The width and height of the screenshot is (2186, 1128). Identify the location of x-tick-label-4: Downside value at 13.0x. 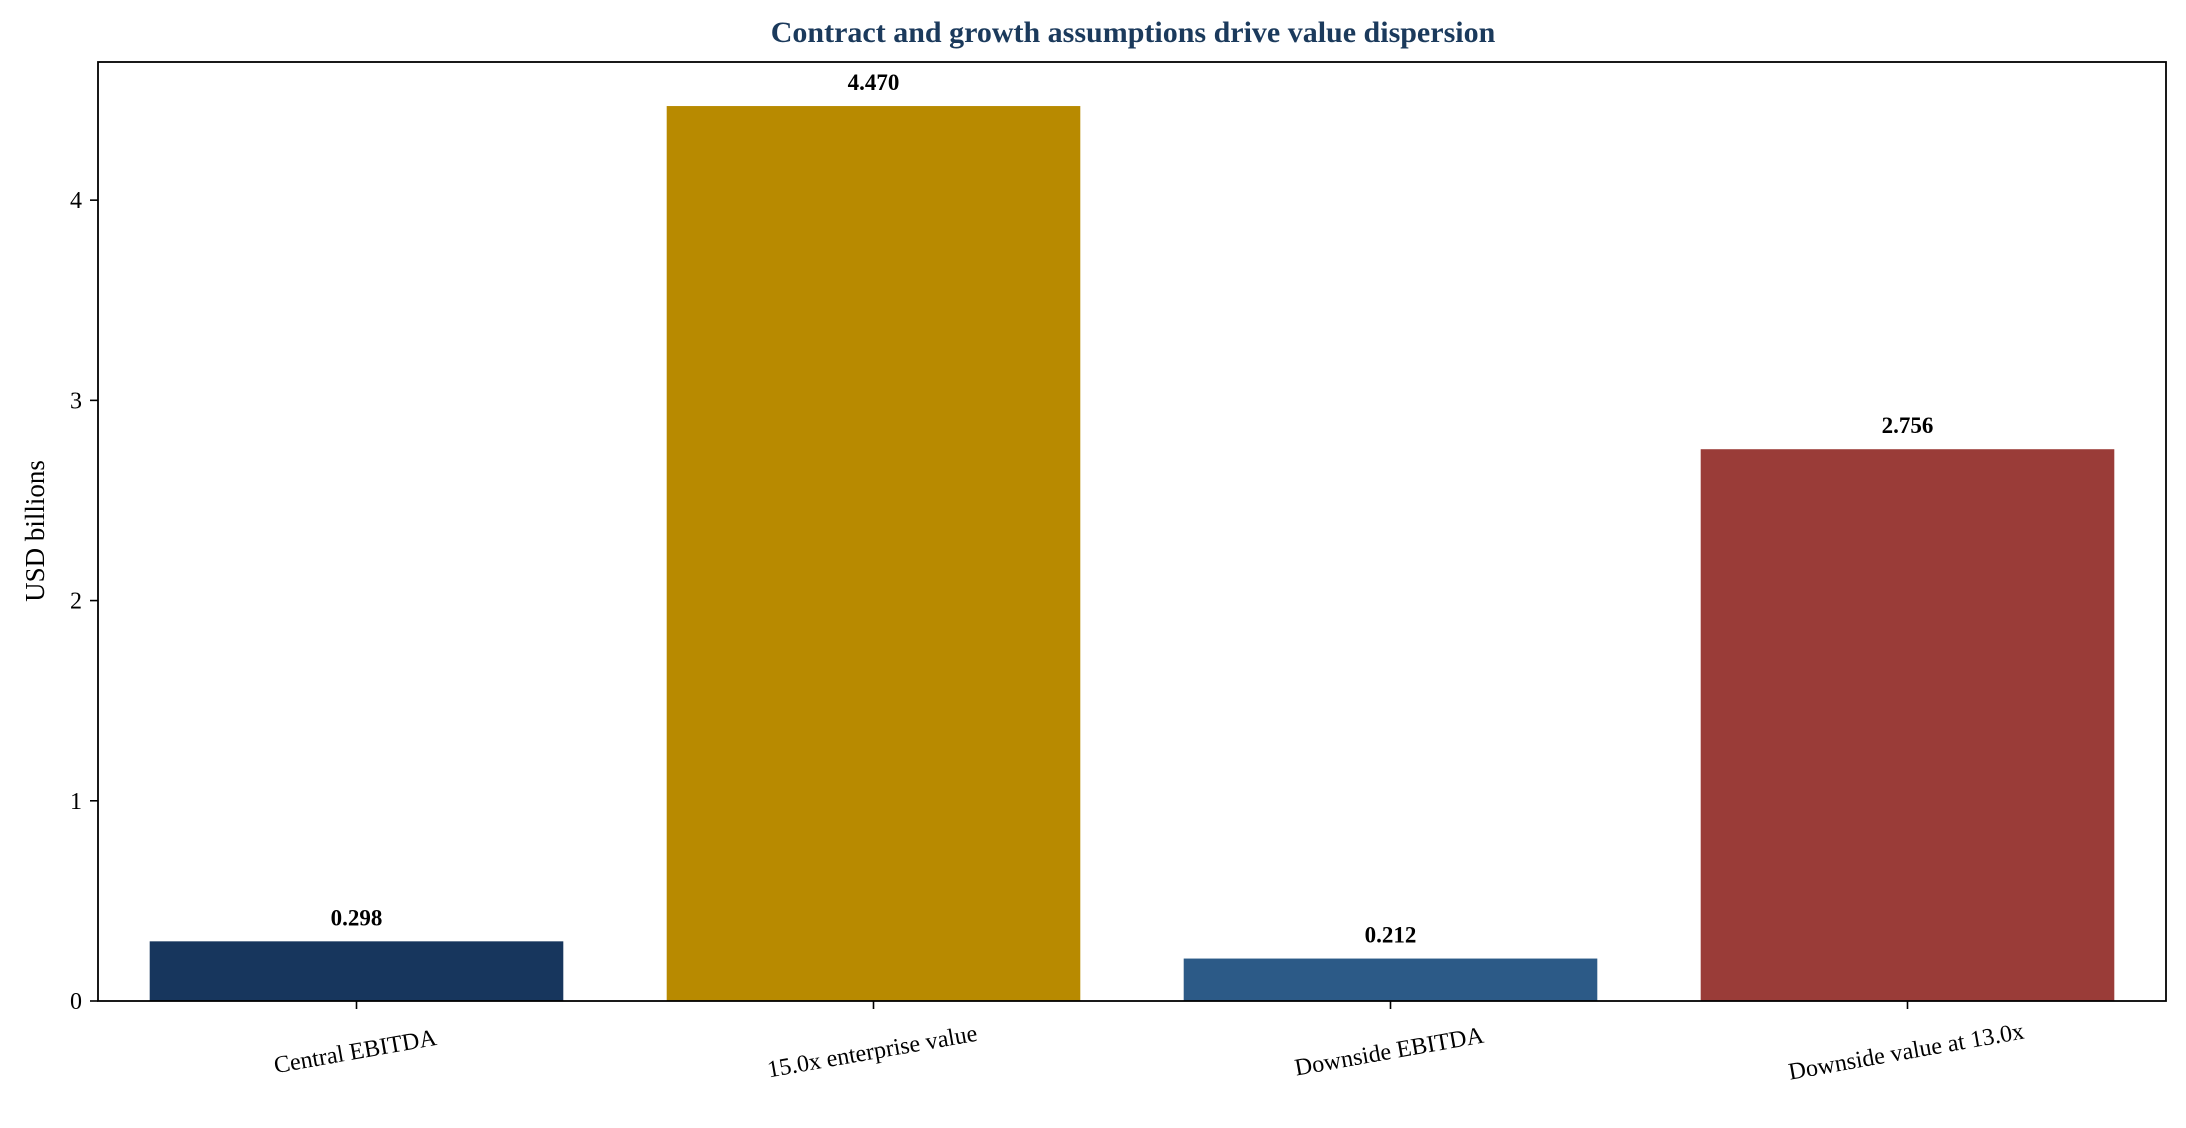
(1907, 1052).